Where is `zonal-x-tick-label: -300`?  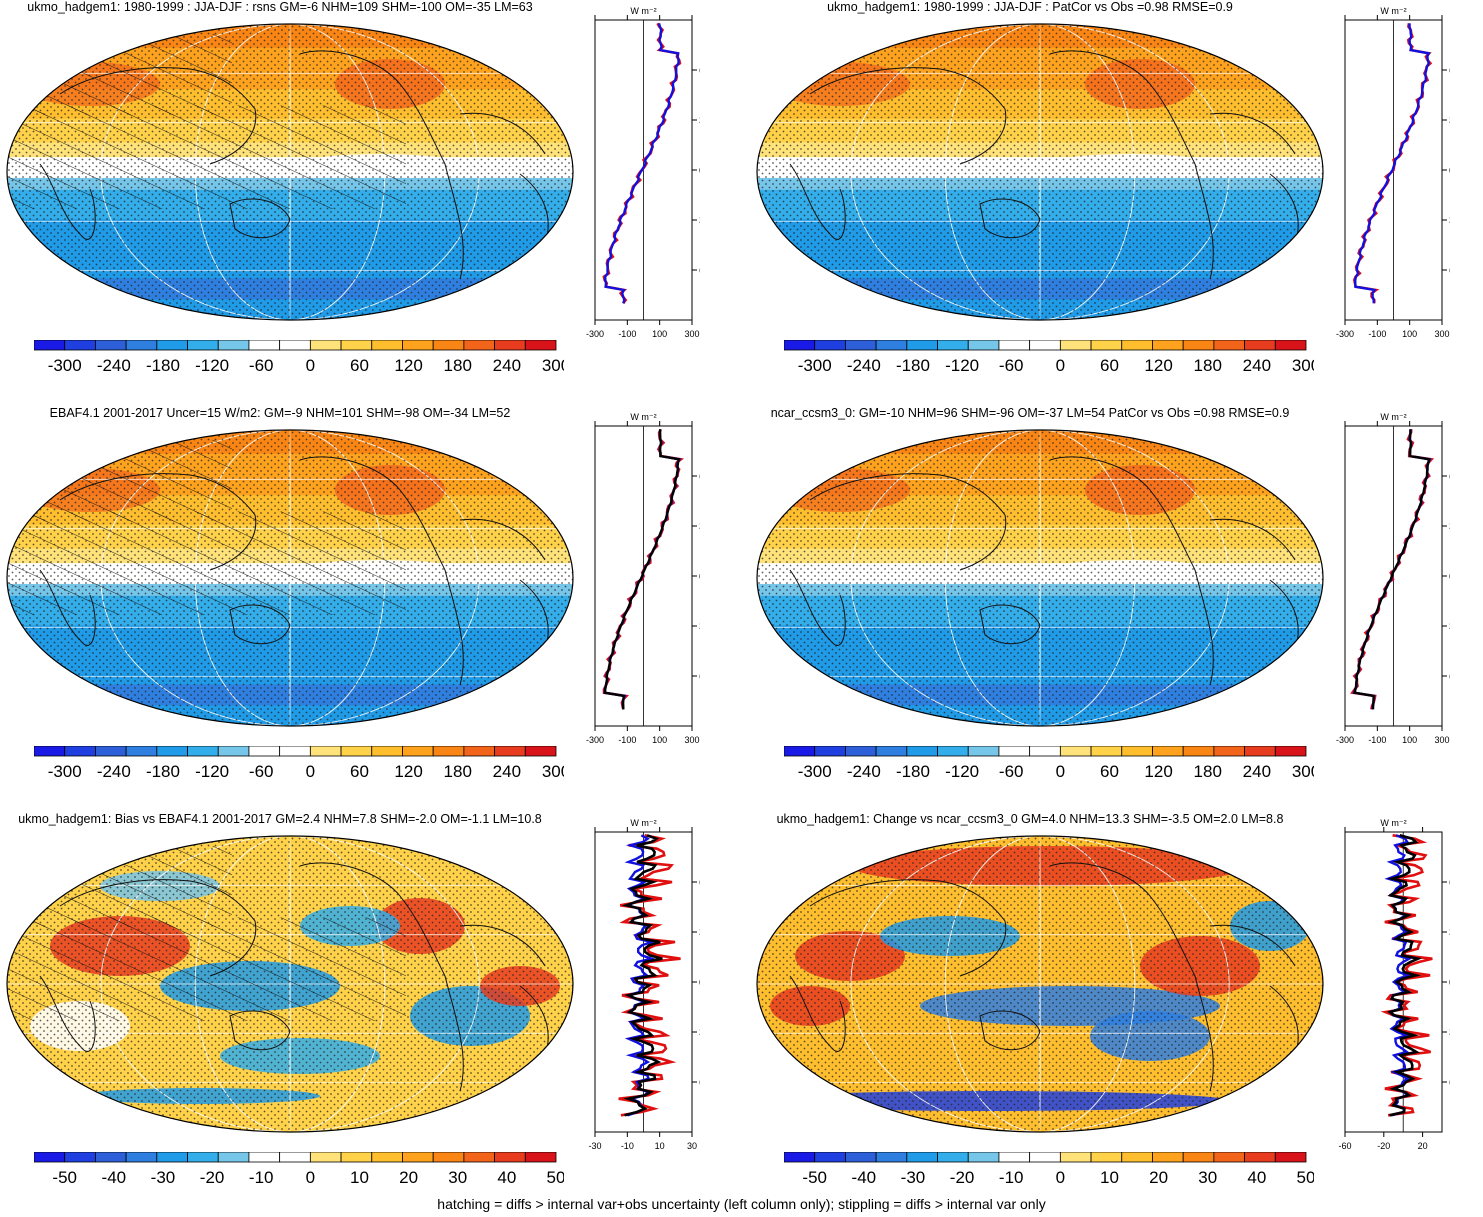
zonal-x-tick-label: -300 is located at coordinates (595, 334).